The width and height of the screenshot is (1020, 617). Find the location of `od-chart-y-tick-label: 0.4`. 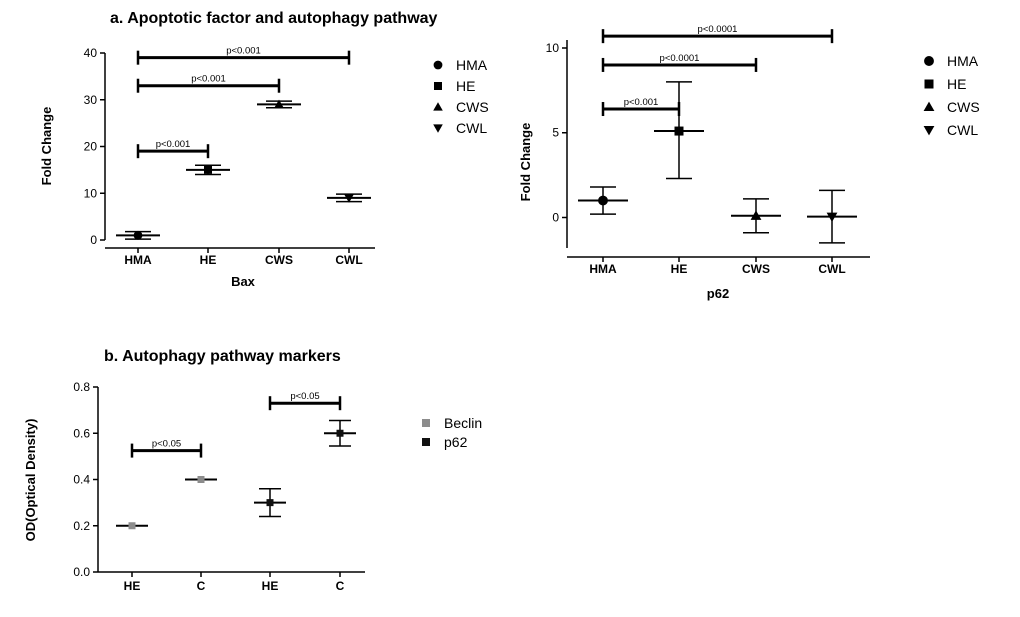

od-chart-y-tick-label: 0.4 is located at coordinates (81, 480).